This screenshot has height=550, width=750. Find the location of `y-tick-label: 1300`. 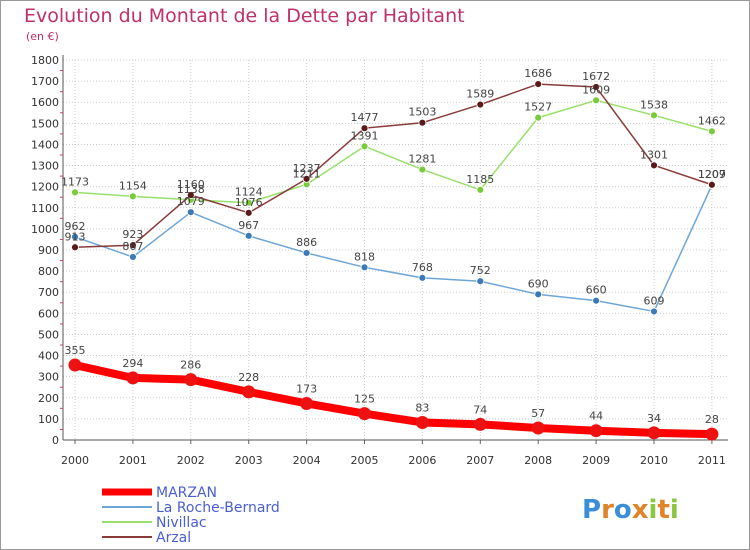

y-tick-label: 1300 is located at coordinates (45, 166).